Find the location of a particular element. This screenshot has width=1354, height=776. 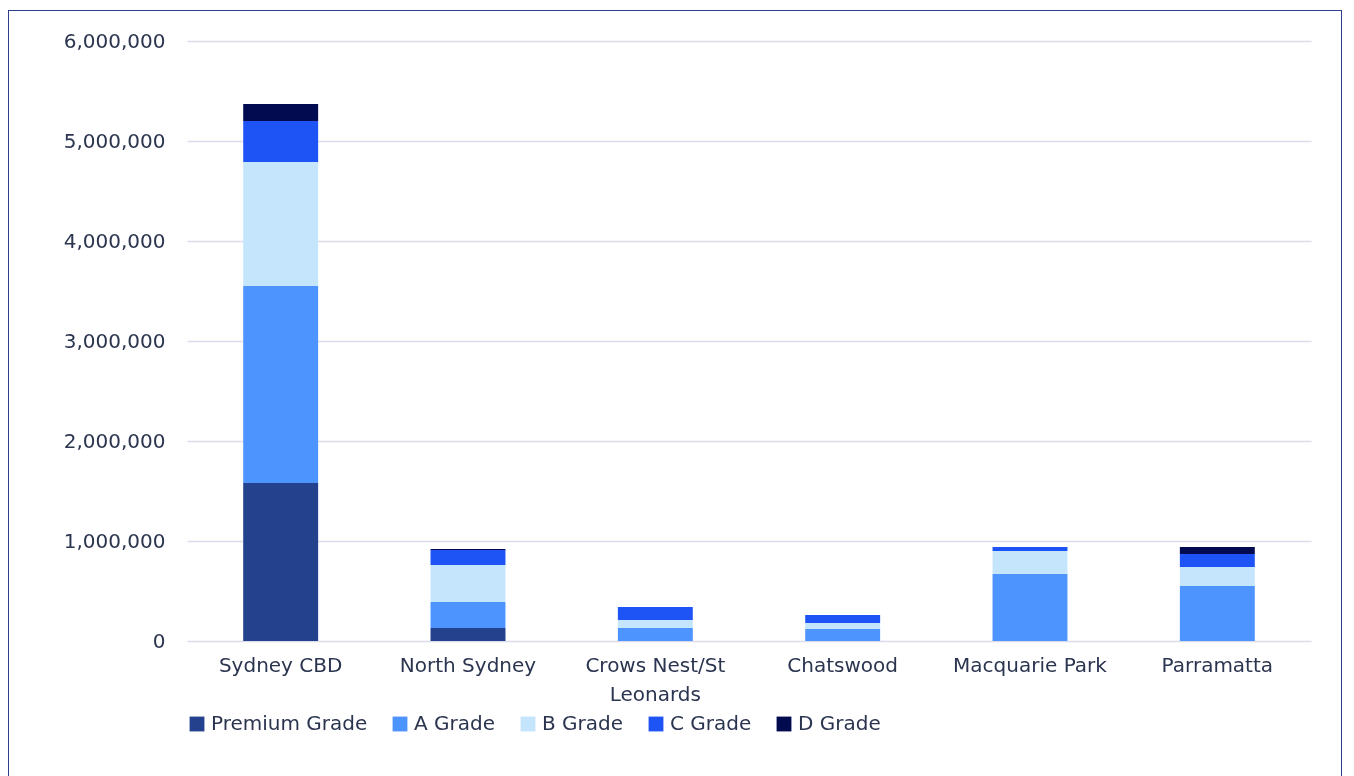

x-tick-label: Chatswood is located at coordinates (843, 664).